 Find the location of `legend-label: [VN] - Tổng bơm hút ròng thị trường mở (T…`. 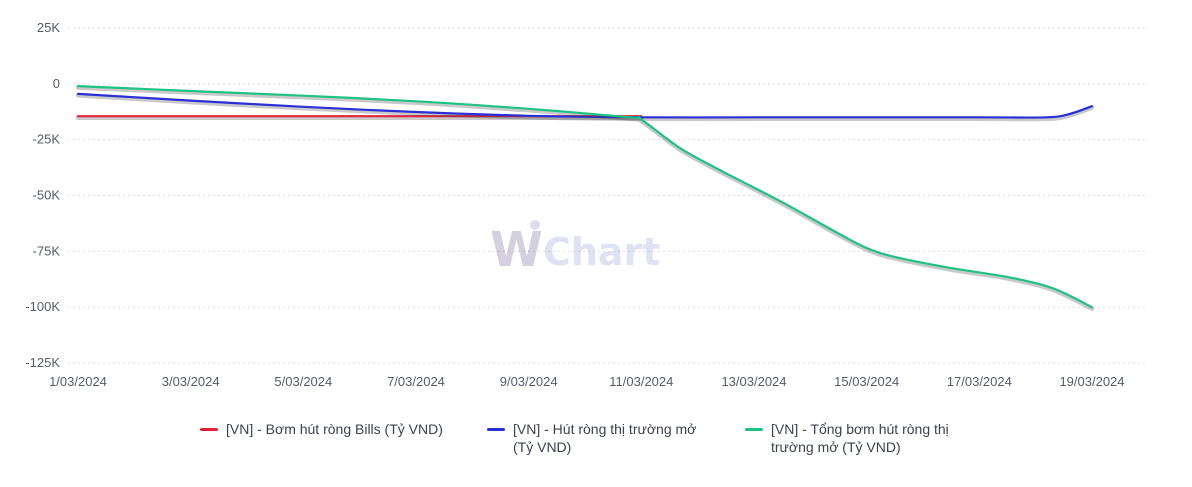

legend-label: [VN] - Tổng bơm hút ròng thị trường mở (T… is located at coordinates (860, 438).